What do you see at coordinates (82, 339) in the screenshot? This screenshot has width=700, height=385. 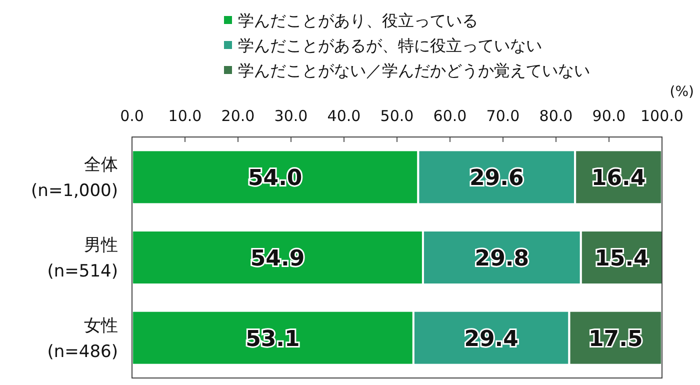 I see `y-tick-label: 女性 (n=486)` at bounding box center [82, 339].